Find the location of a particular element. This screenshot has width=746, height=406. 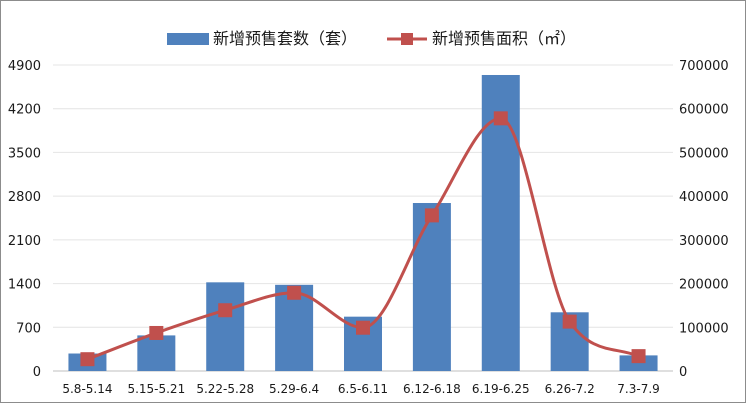

left-axis-ticks: 0 700 1400 2100 2800 3500 4200 4900 is located at coordinates (24, 219).